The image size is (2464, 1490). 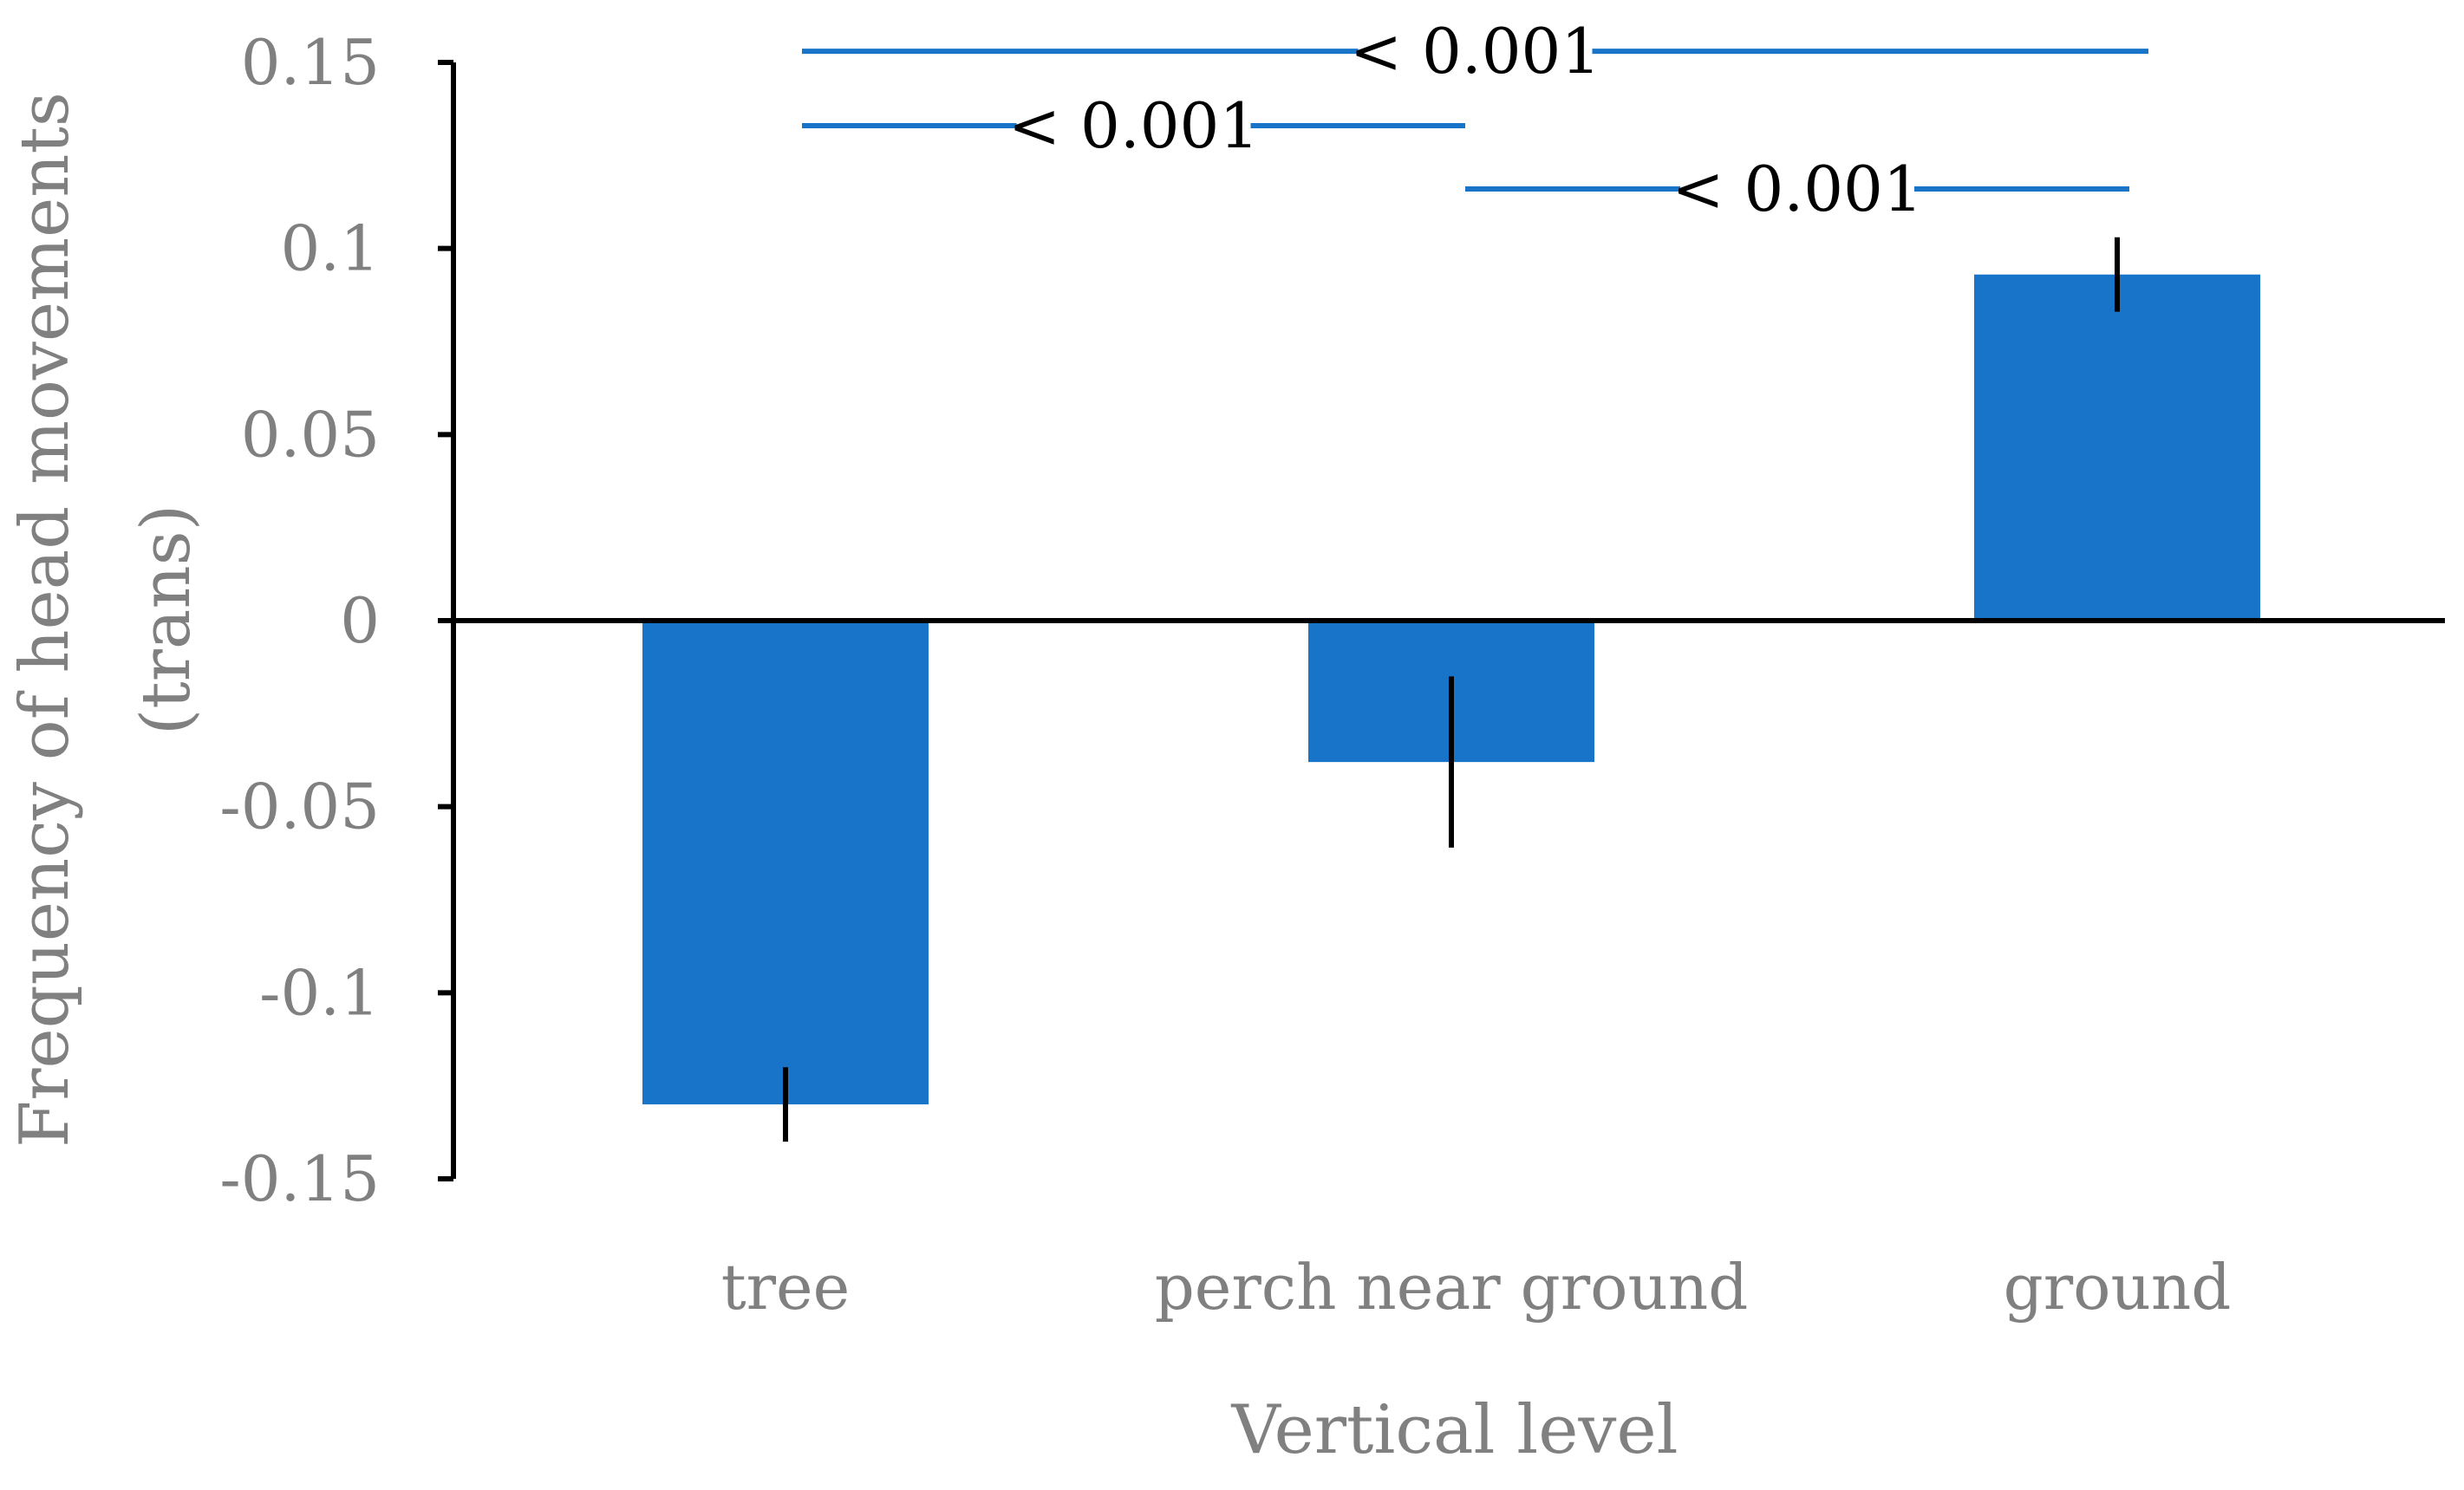 I want to click on y-tick-label: 0, so click(x=360, y=620).